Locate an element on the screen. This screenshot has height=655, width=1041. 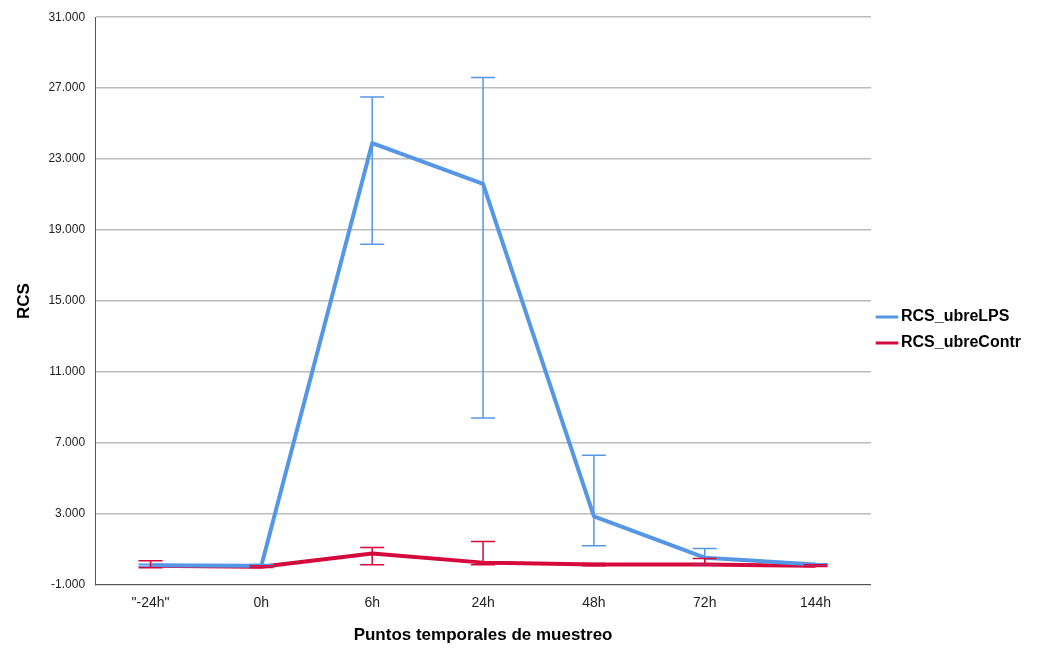
legend-label: RCS_ubreContr is located at coordinates (961, 342).